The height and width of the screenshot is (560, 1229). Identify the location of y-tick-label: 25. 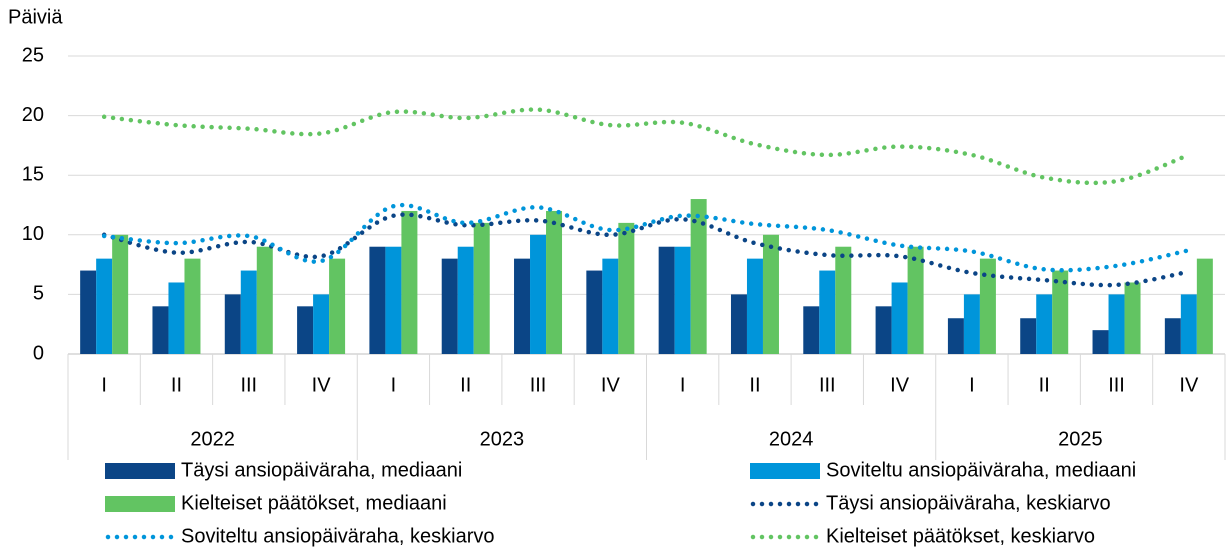
(33, 55).